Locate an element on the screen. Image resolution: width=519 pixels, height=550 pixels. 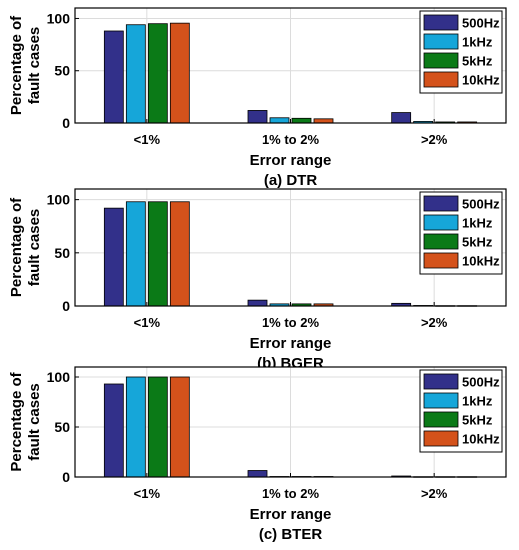
chart-caption: (a) DTR is located at coordinates (290, 180).